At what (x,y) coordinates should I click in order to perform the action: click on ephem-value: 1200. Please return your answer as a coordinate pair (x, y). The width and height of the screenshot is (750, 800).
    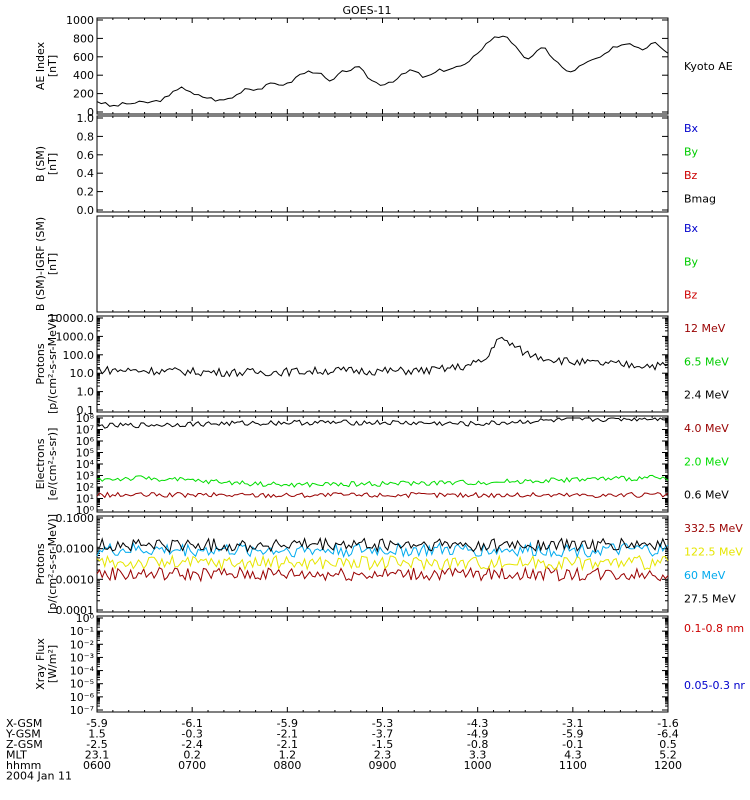
    Looking at the image, I should click on (668, 765).